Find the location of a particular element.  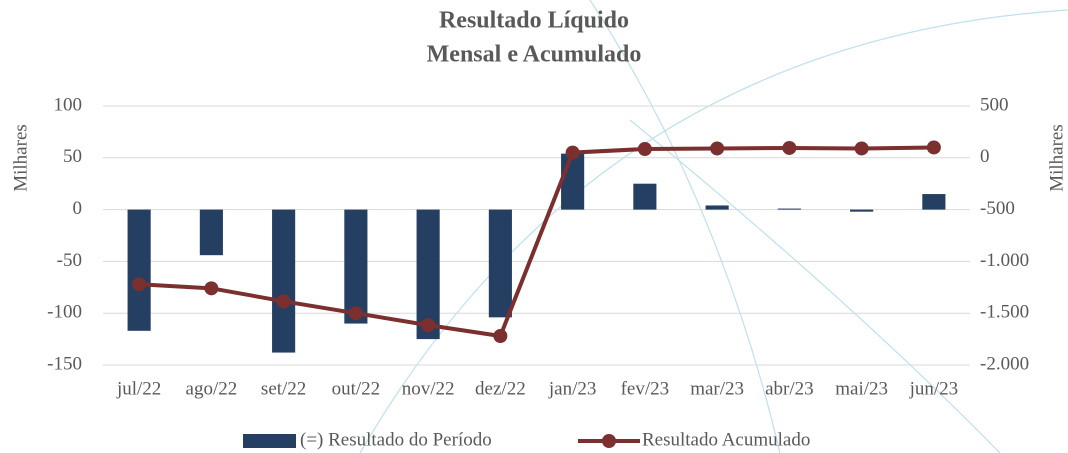

x-tick-label: jul/22 is located at coordinates (138, 388).